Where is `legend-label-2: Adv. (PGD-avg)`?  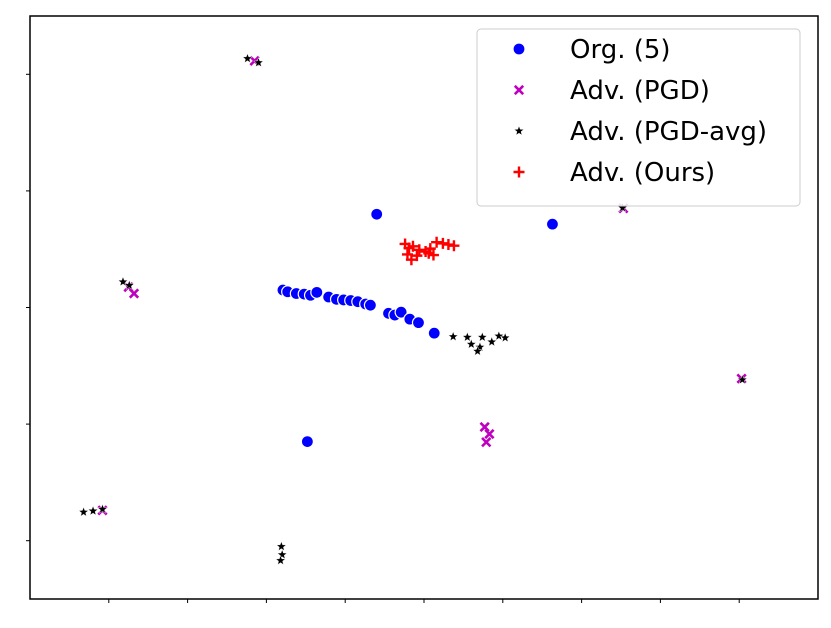
legend-label-2: Adv. (PGD-avg) is located at coordinates (668, 132).